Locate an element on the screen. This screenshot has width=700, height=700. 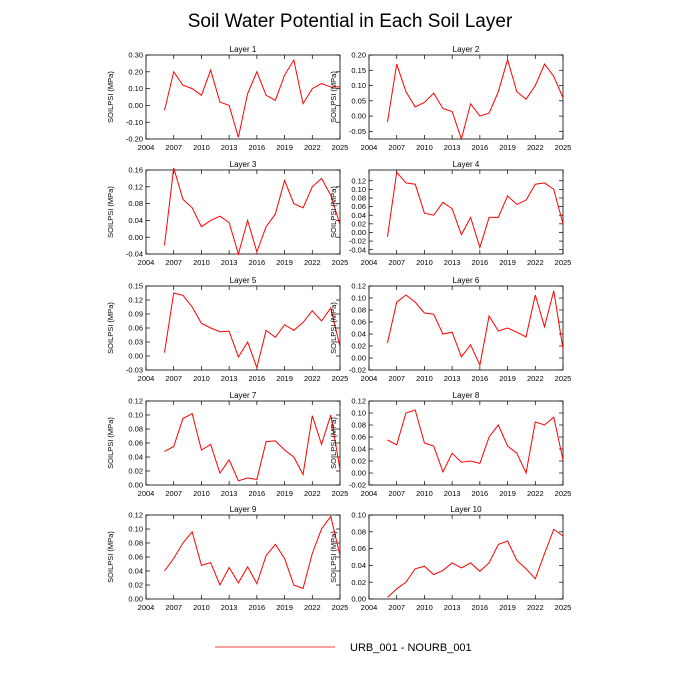
legend: URB_001 - NOURB_001 is located at coordinates (343, 648).